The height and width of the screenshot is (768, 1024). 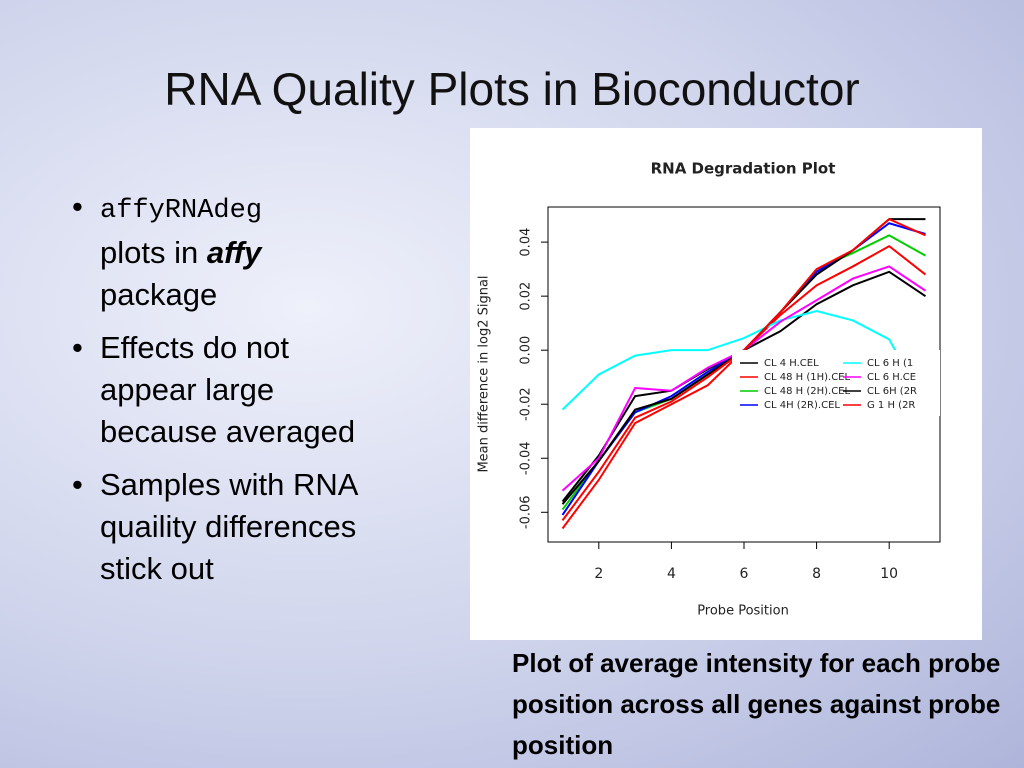 What do you see at coordinates (890, 363) in the screenshot?
I see `legend-label: CL 6 H (1` at bounding box center [890, 363].